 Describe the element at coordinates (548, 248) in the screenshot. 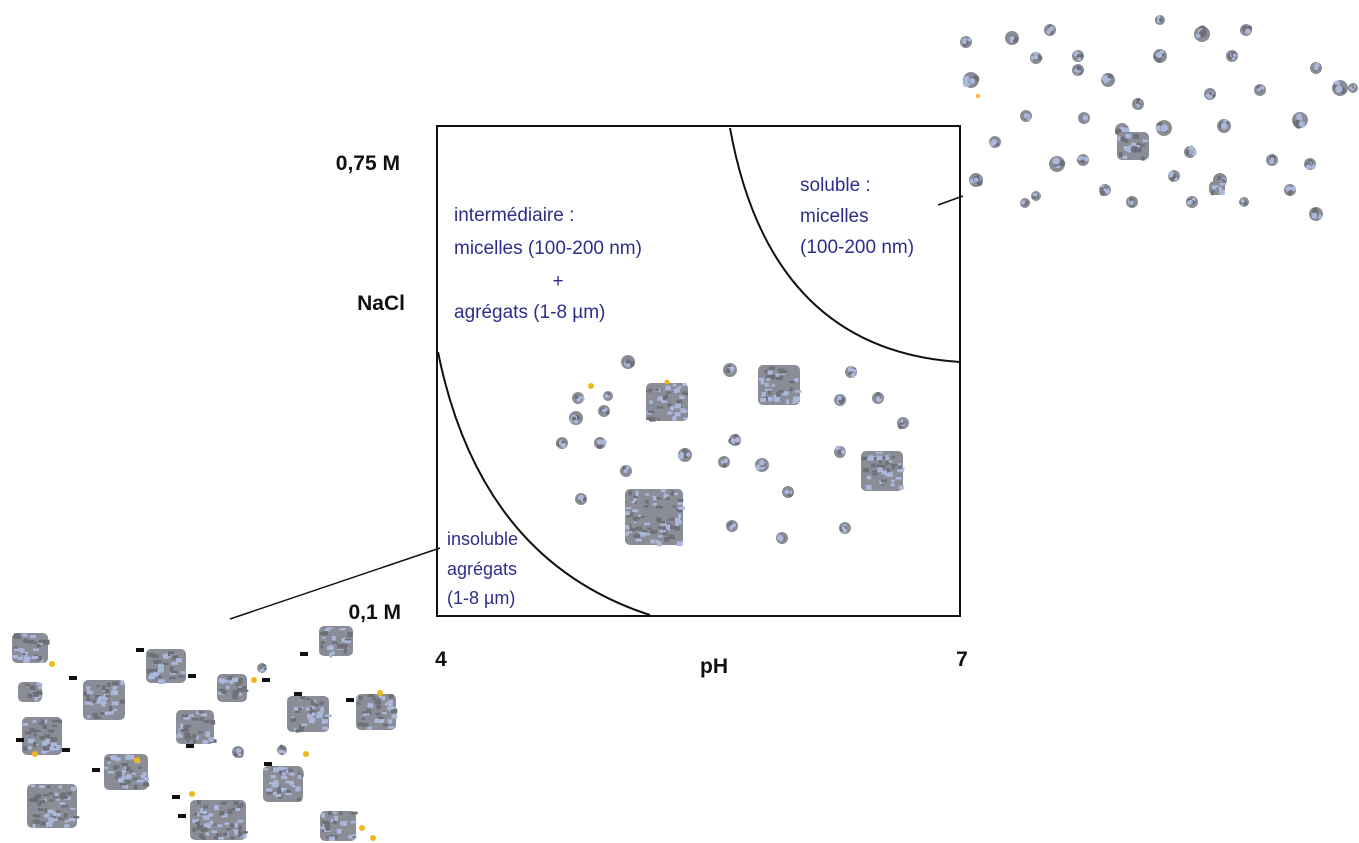

I see `intermediate-label-line2: micelles (100-200 nm)` at that location.